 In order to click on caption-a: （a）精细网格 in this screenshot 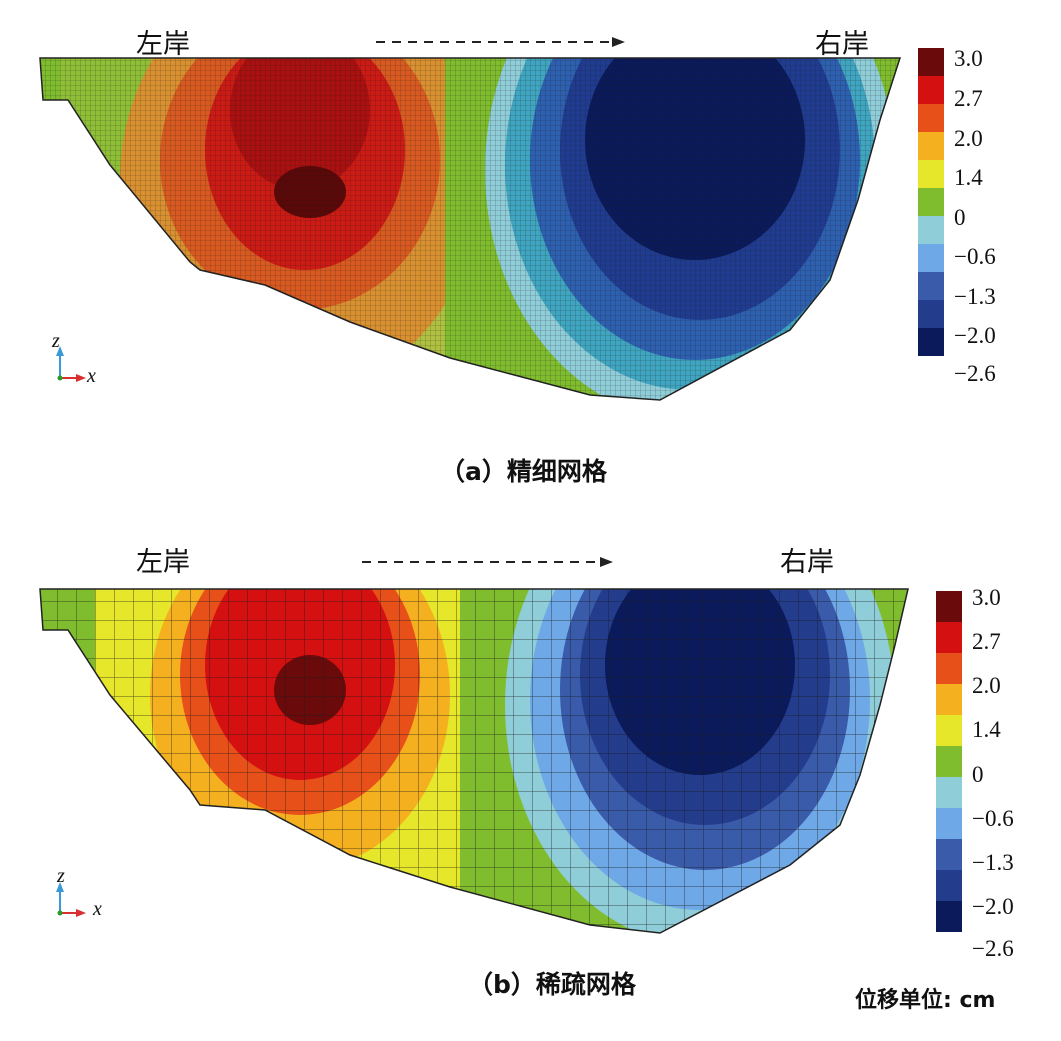, I will do `click(523, 471)`.